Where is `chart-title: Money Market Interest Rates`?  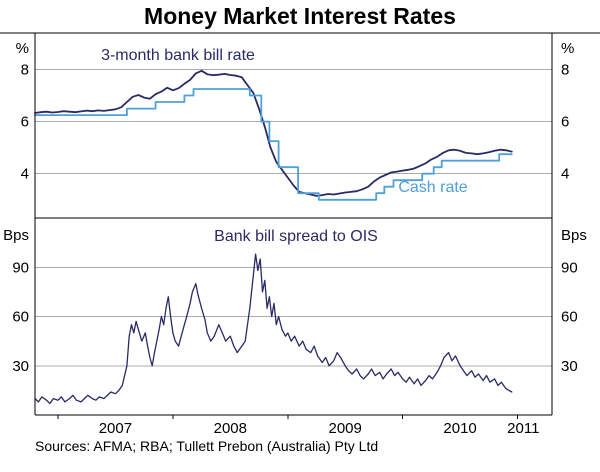
chart-title: Money Market Interest Rates is located at coordinates (300, 16).